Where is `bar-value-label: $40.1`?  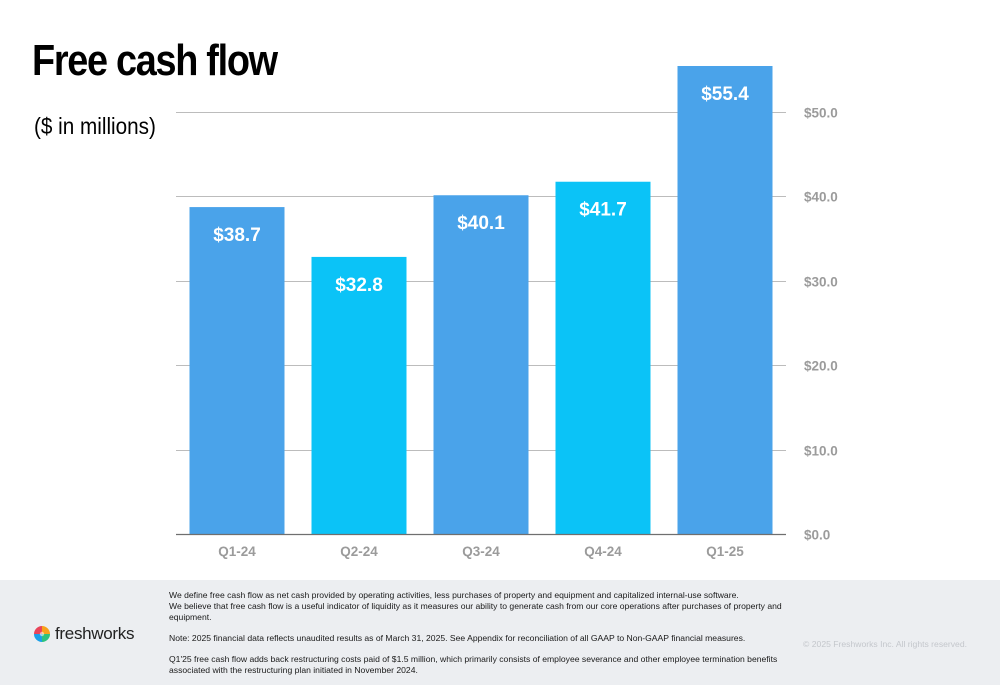
bar-value-label: $40.1 is located at coordinates (481, 223).